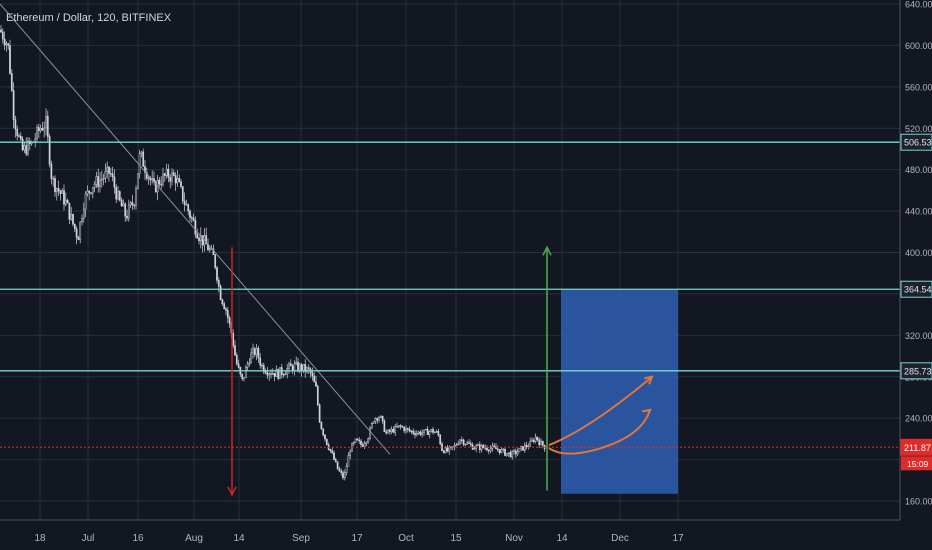 This screenshot has width=932, height=550. I want to click on price-tick-label: 520.00, so click(918, 129).